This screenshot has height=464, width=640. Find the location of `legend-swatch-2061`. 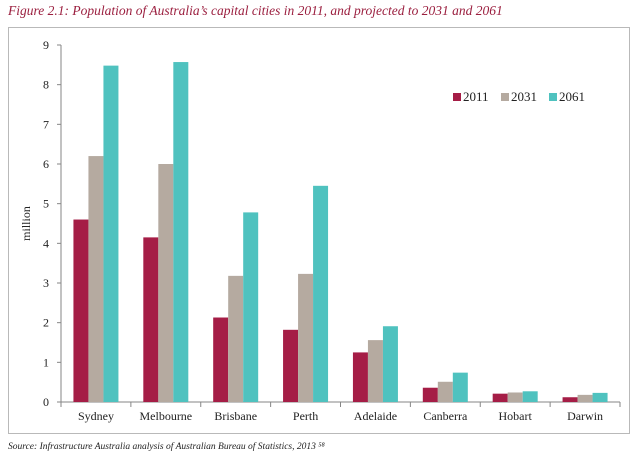

legend-swatch-2061 is located at coordinates (553, 97).